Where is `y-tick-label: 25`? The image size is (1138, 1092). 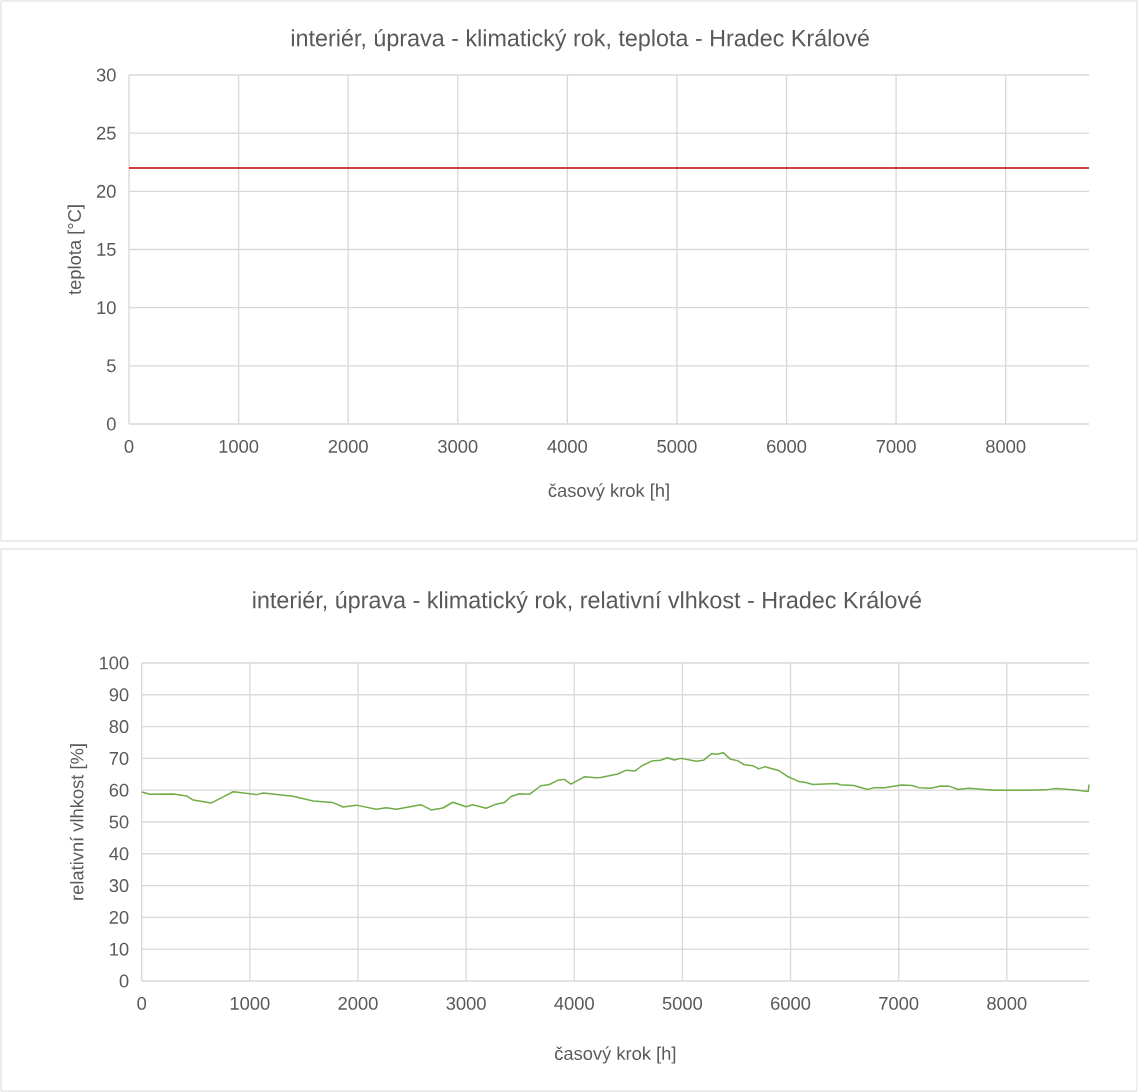
y-tick-label: 25 is located at coordinates (106, 133).